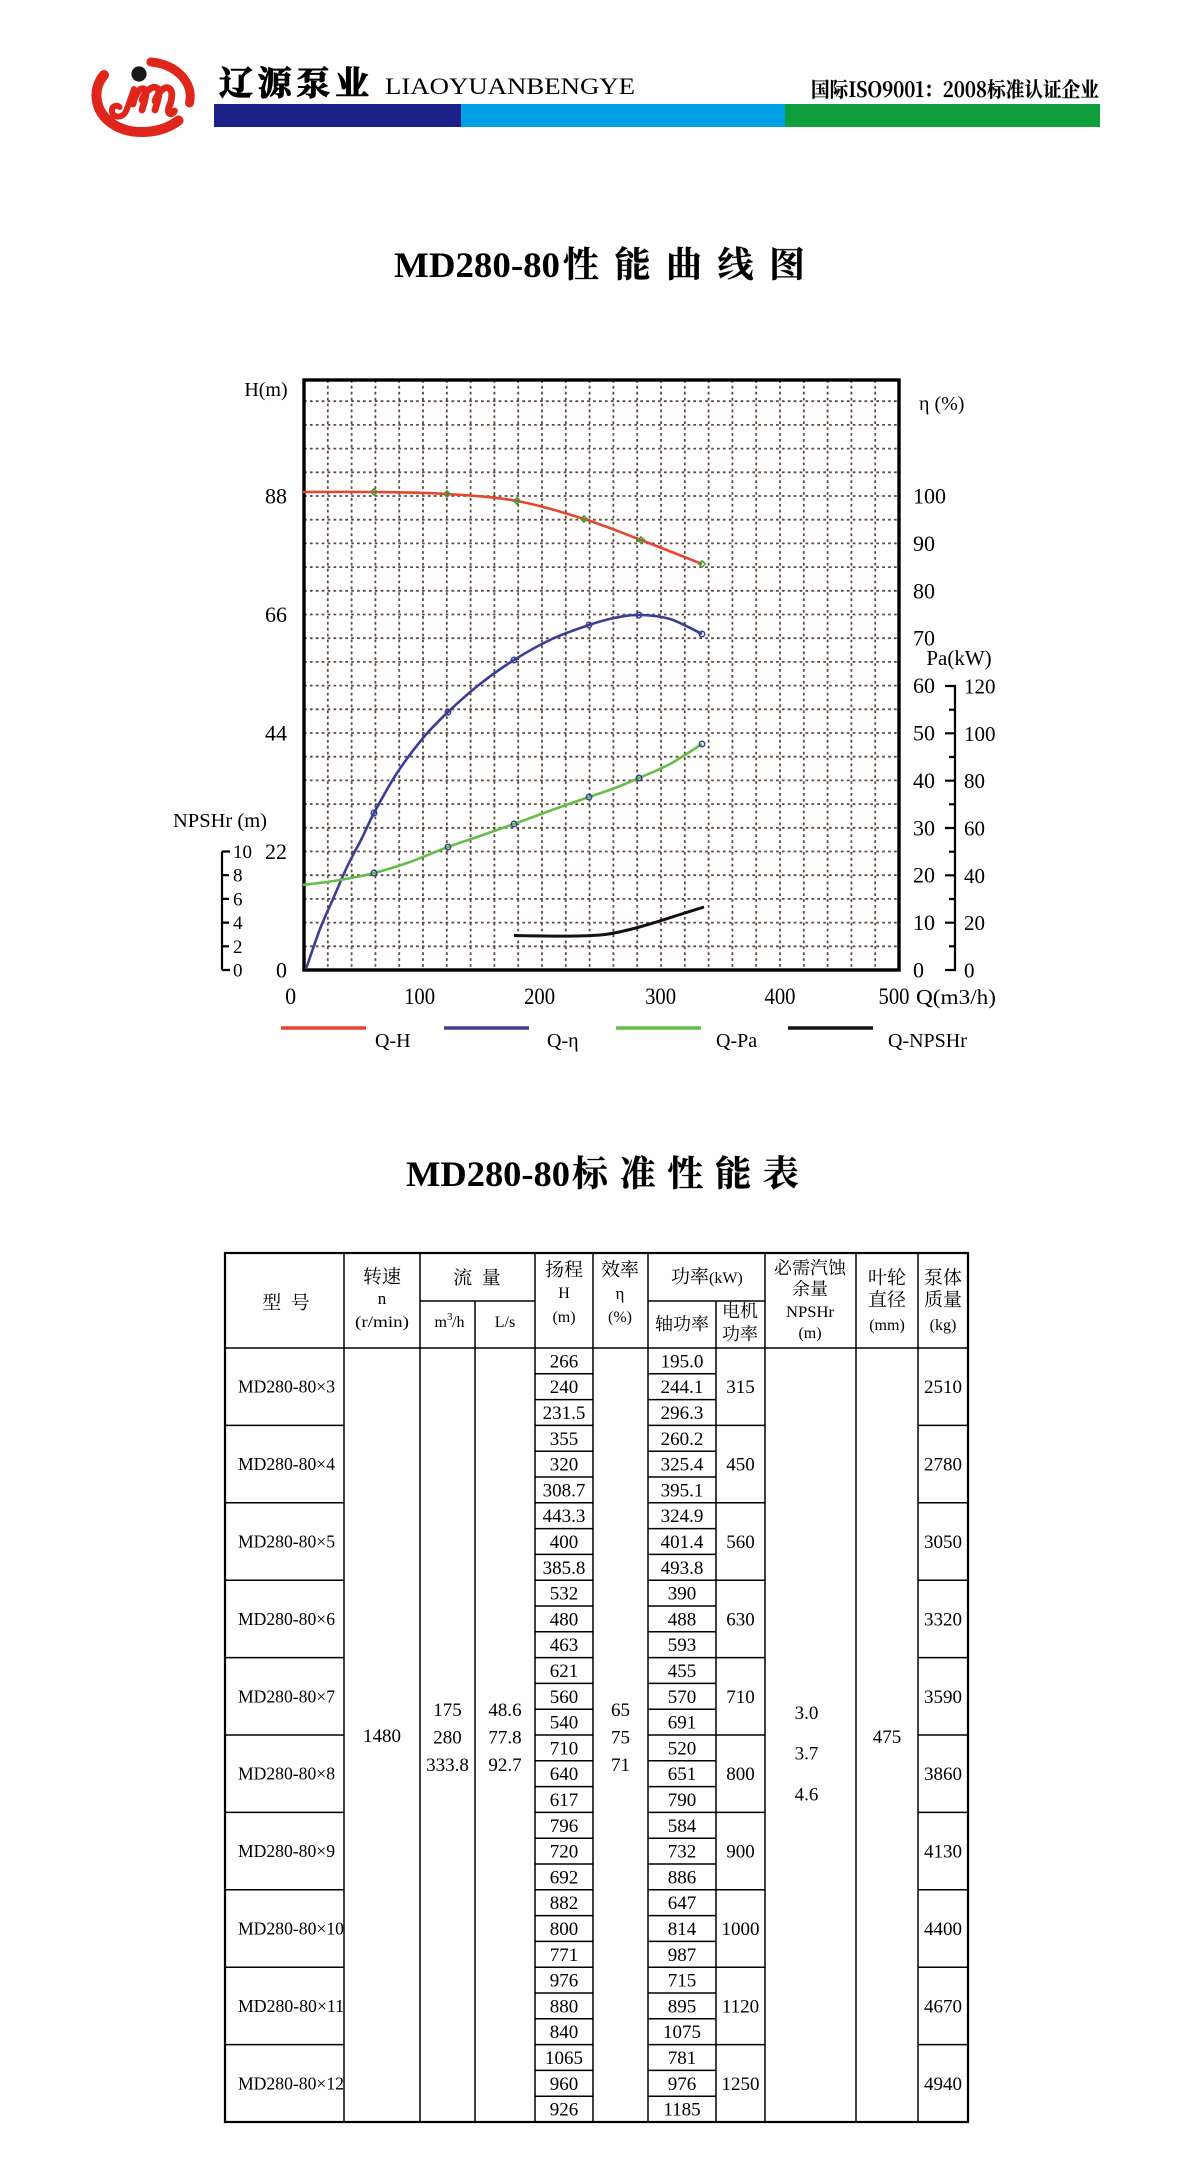 This screenshot has width=1200, height=2174. What do you see at coordinates (682, 1852) in the screenshot?
I see `svg-text: 732` at bounding box center [682, 1852].